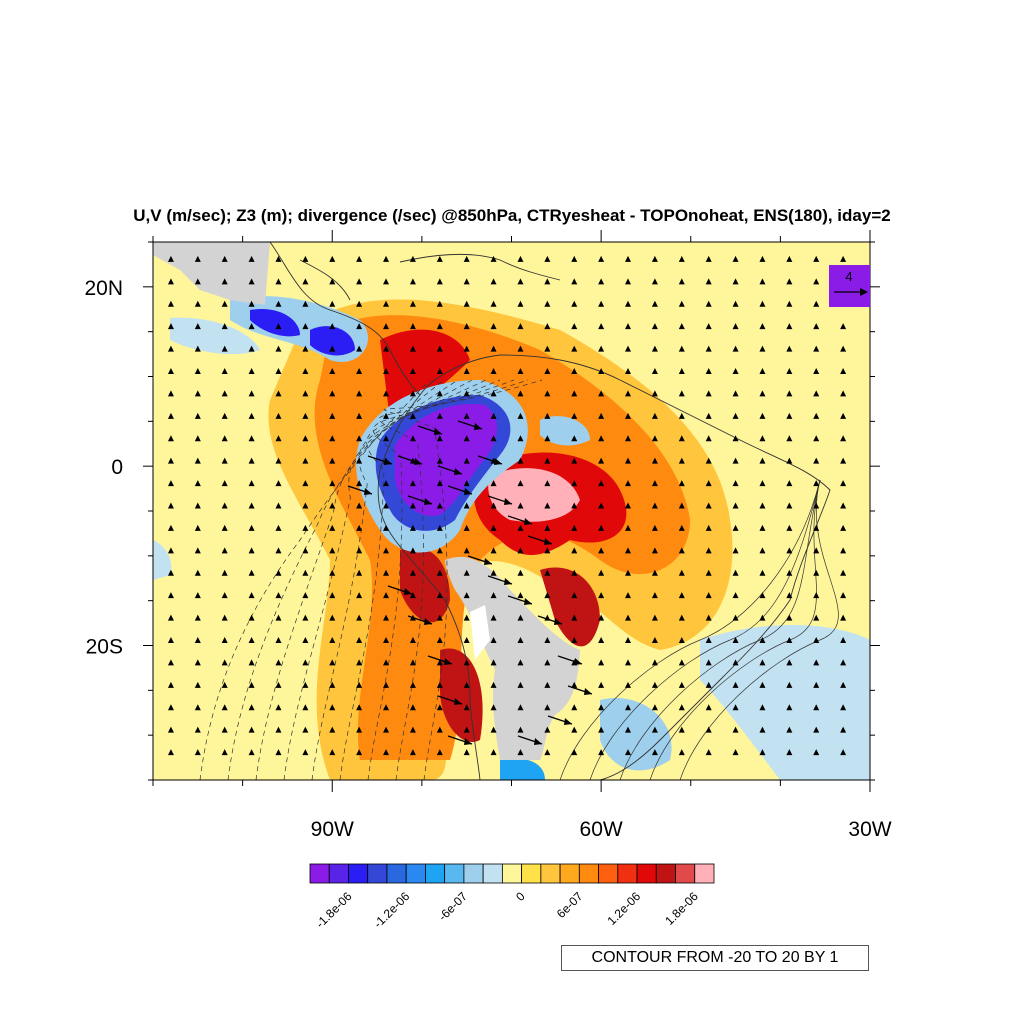  I want to click on lon-tick-label: 60W, so click(601, 829).